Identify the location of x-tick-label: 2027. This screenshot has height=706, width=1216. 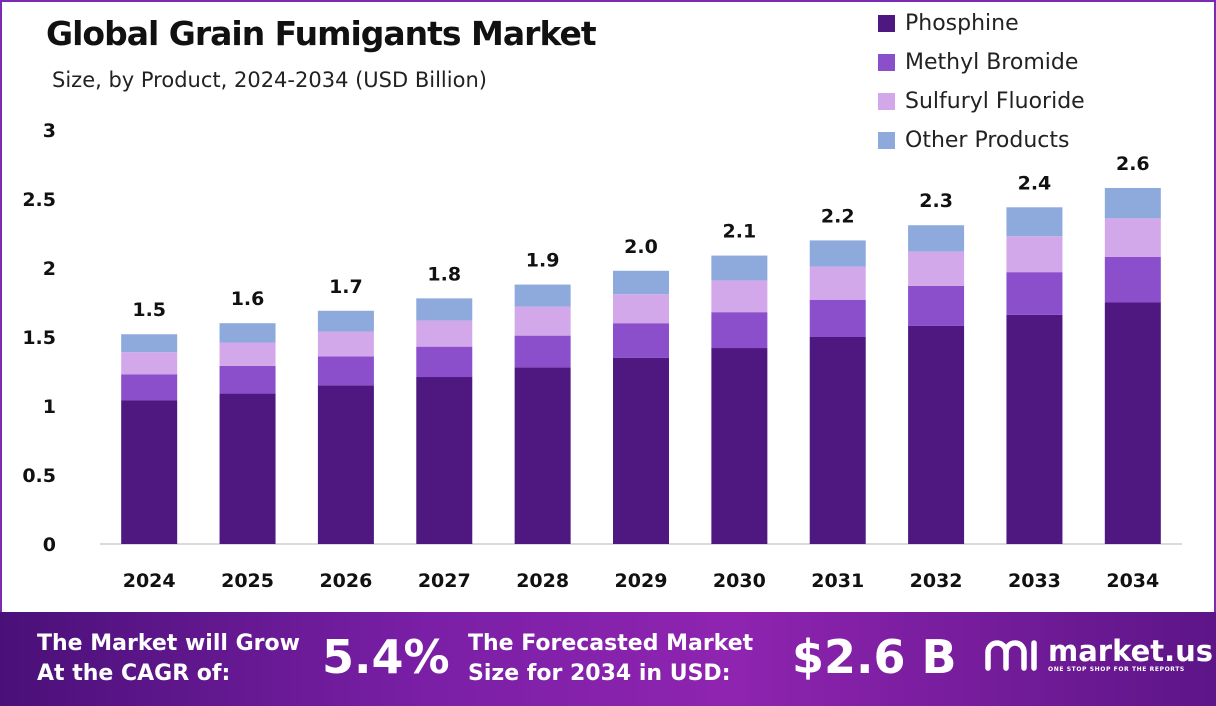
(444, 581).